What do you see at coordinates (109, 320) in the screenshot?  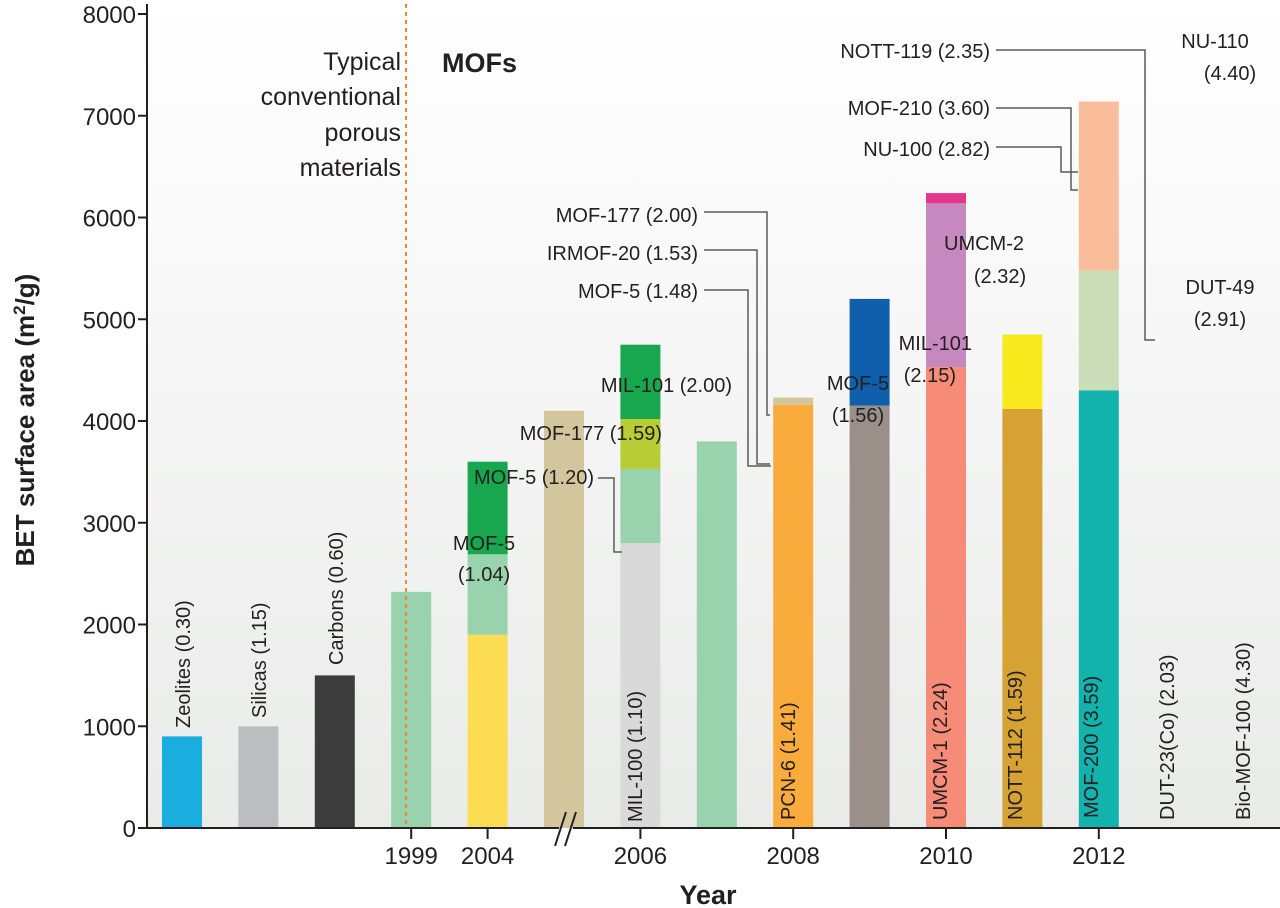 I see `y-tick-label-5000: 5000` at bounding box center [109, 320].